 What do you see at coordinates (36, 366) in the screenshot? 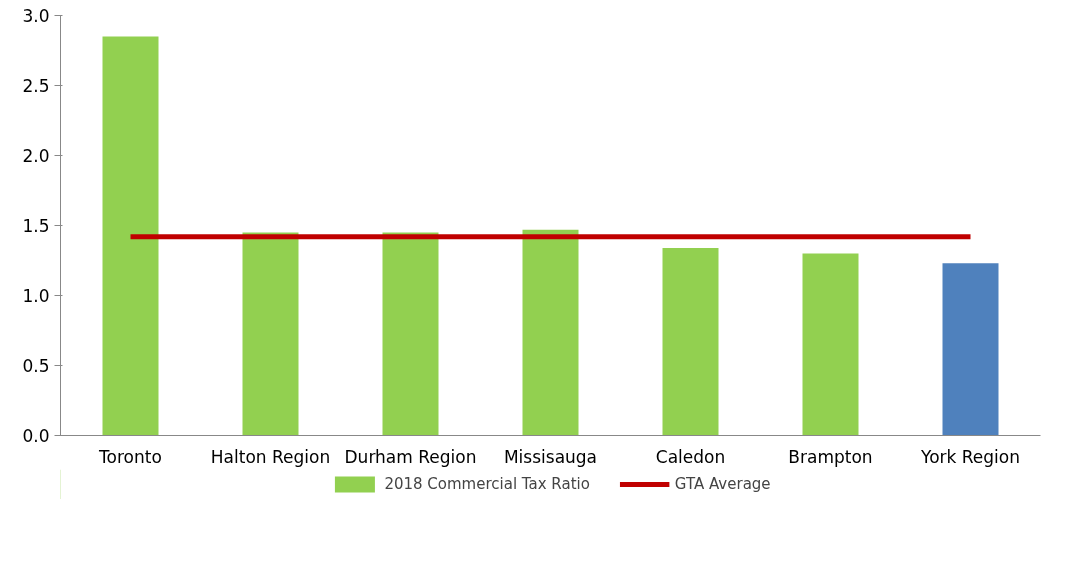
I see `y-tick-label: 0.5` at bounding box center [36, 366].